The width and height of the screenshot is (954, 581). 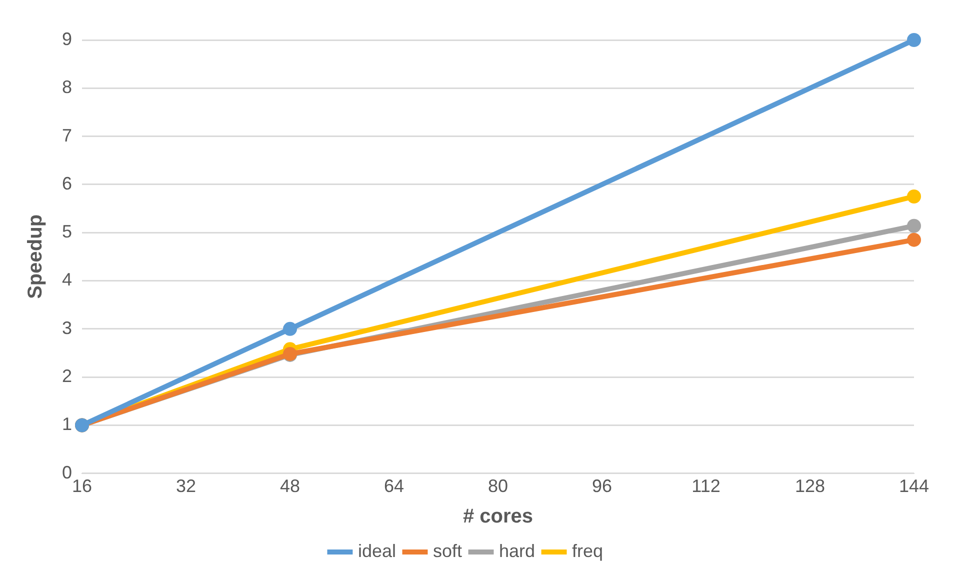 What do you see at coordinates (35, 256) in the screenshot?
I see `y-axis-title: Speedup` at bounding box center [35, 256].